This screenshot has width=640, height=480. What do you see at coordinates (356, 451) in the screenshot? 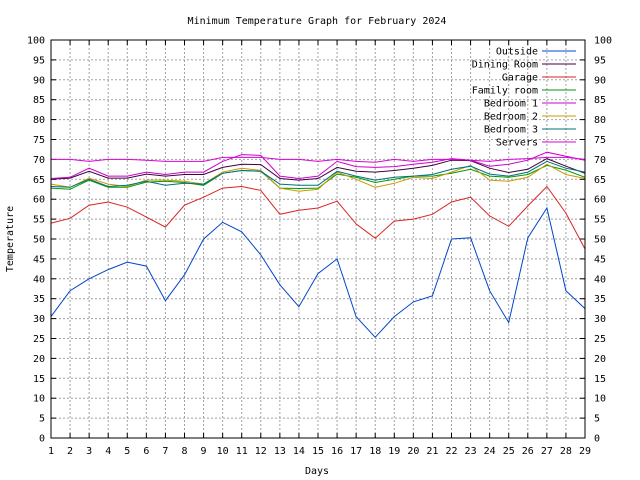
I see `x-tick-label: 17` at bounding box center [356, 451].